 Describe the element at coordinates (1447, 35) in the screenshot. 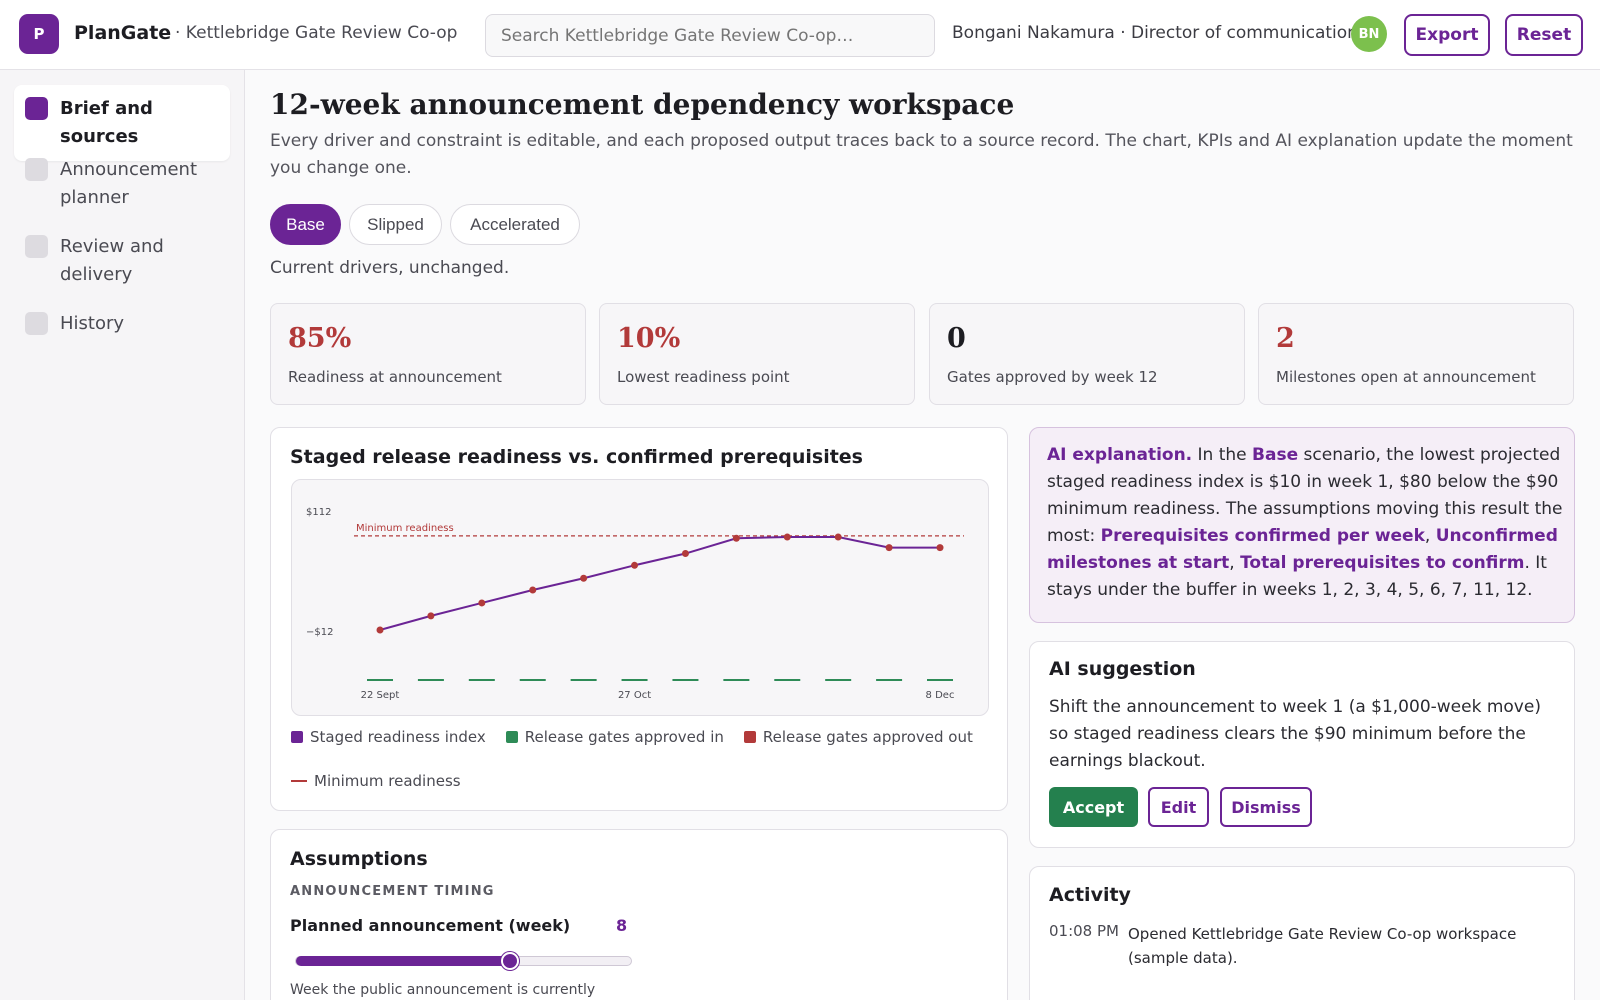

I see `export-button: Export` at that location.